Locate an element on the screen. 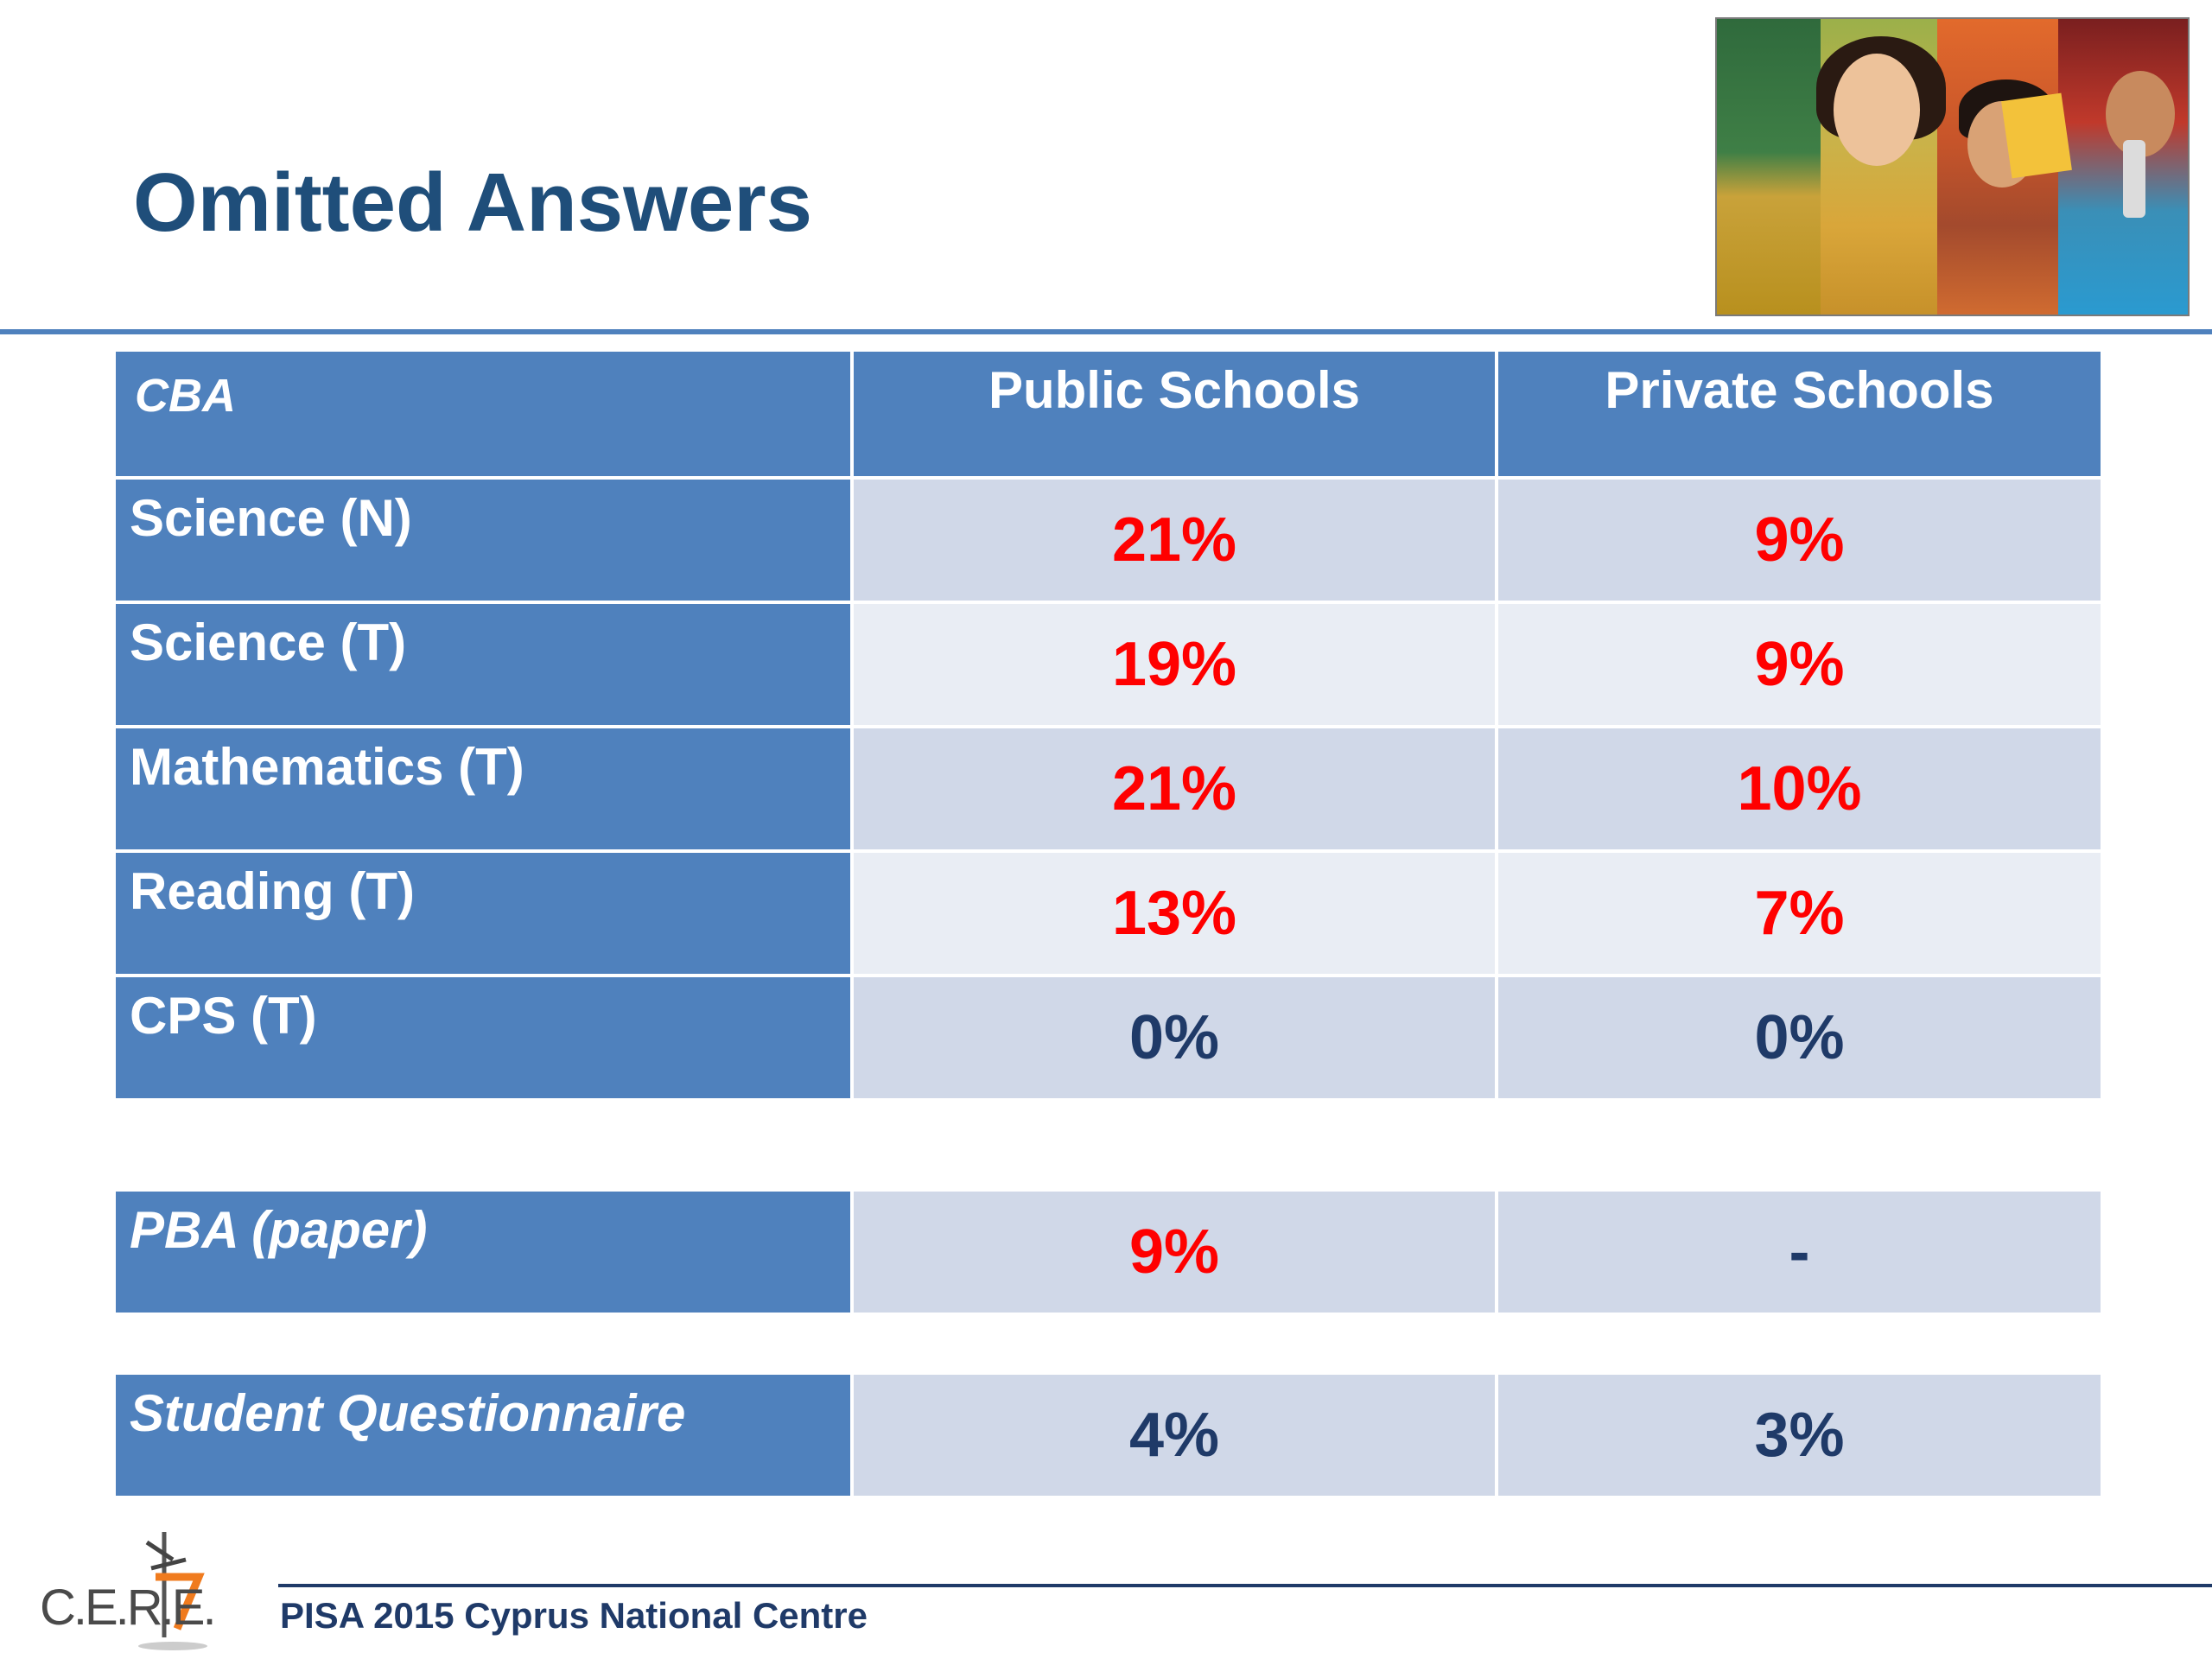  row-label: Student Questionnaire is located at coordinates (483, 1435).